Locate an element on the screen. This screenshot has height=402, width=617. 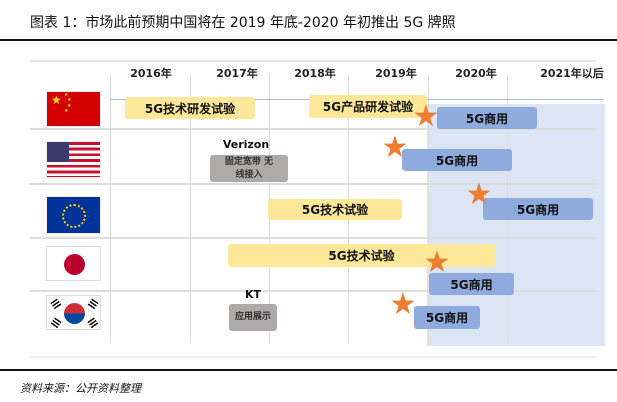
eu-commercial-bar: 5G商用 is located at coordinates (538, 209).